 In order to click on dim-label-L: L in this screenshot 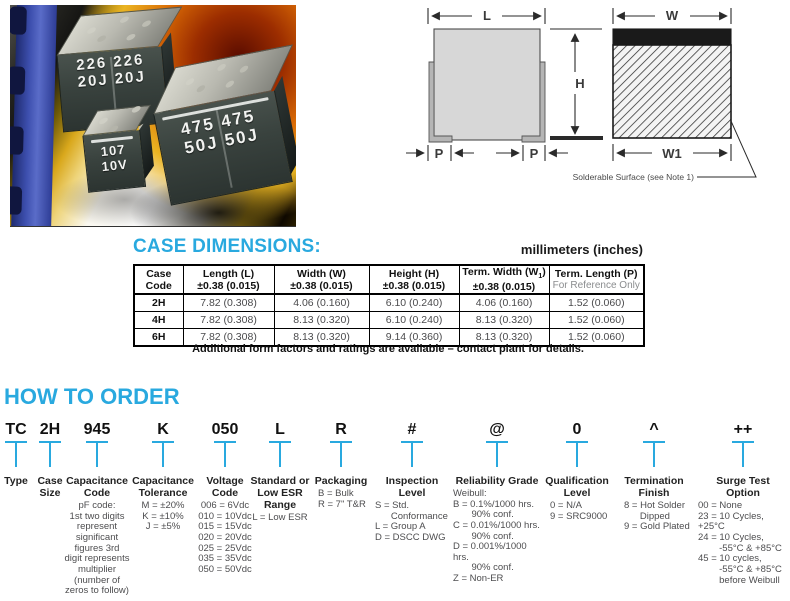, I will do `click(487, 15)`.